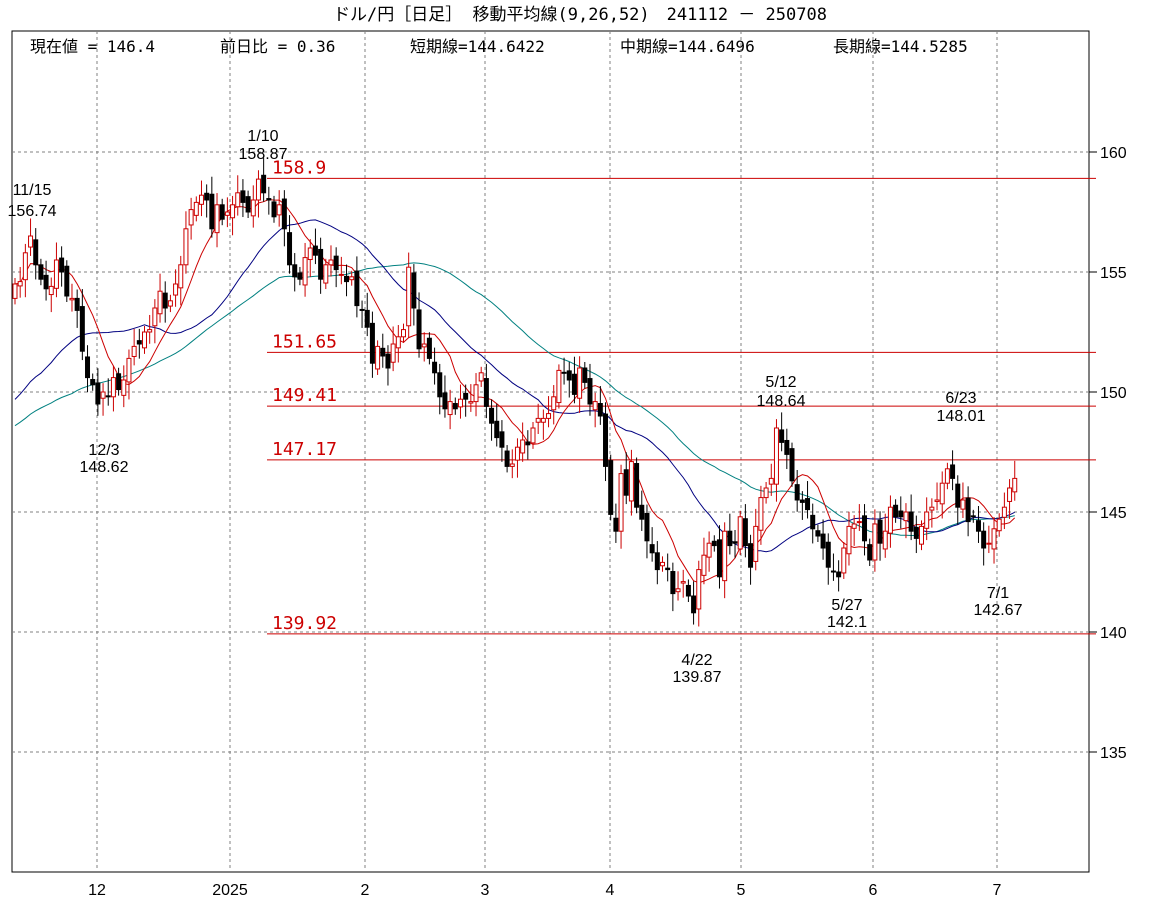 The image size is (1171, 902). Describe the element at coordinates (961, 416) in the screenshot. I see `annotation-value: 148.01` at that location.